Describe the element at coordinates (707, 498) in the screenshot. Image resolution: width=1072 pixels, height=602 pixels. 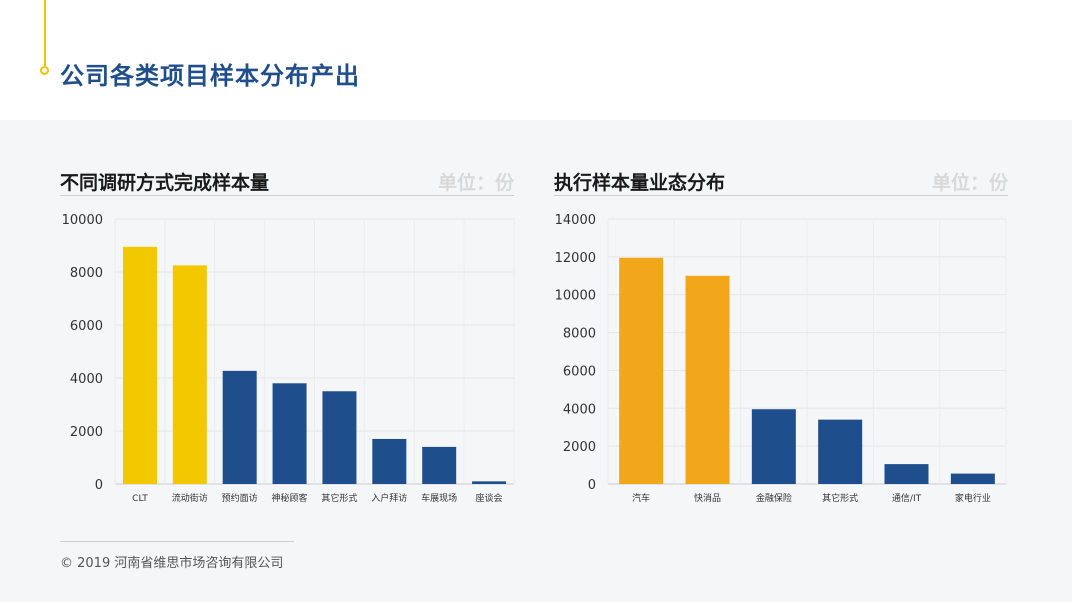
I see `category-label: 快消品` at that location.